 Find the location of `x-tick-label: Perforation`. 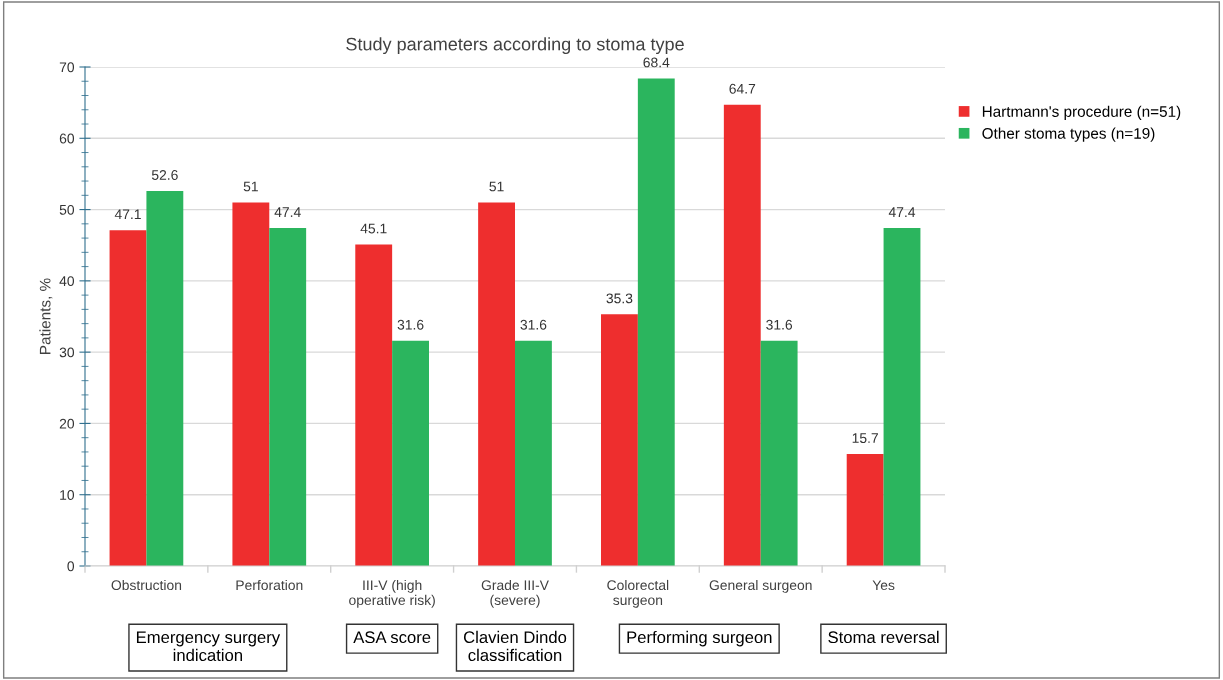

x-tick-label: Perforation is located at coordinates (269, 585).